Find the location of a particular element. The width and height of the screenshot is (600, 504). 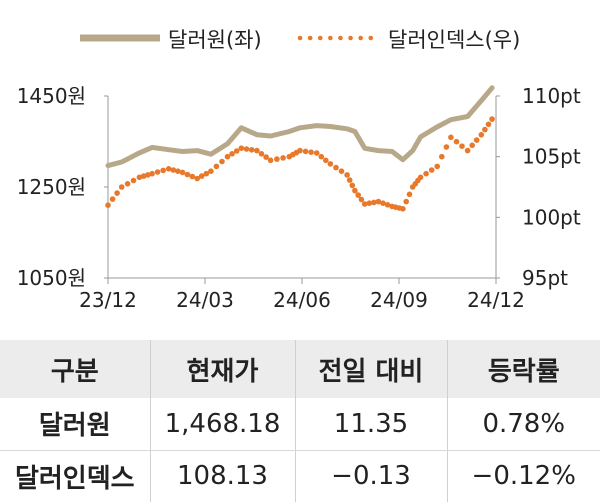

header-category: 구분 is located at coordinates (74, 371).